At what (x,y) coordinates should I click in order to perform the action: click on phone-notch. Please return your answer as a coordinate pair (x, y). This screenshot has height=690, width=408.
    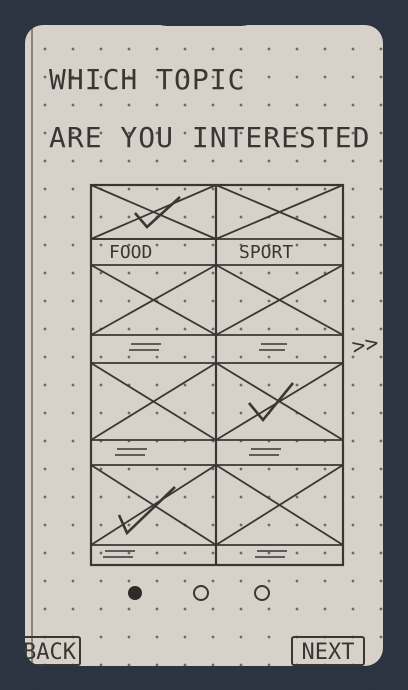
    Looking at the image, I should click on (204, 13).